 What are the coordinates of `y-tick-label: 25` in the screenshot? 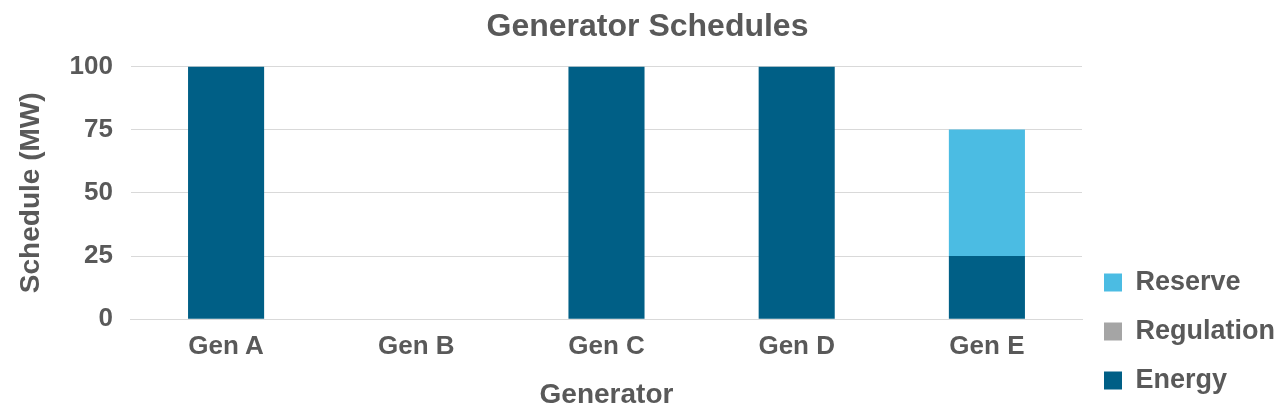 It's located at (98, 254).